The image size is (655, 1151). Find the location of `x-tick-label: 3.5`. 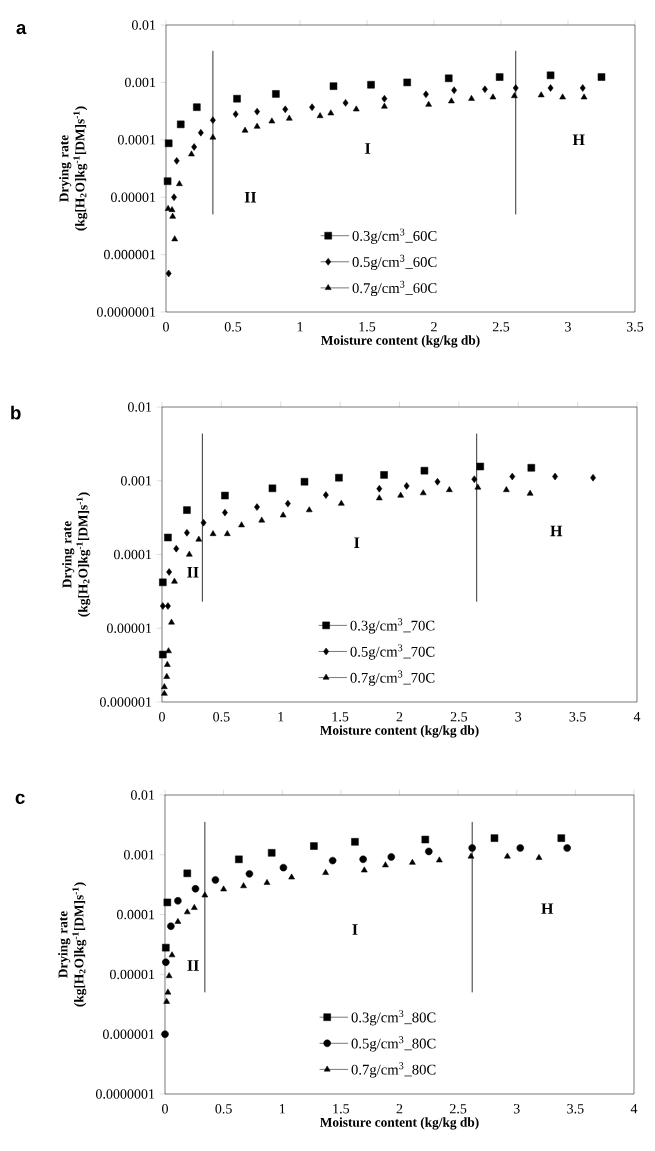

x-tick-label: 3.5 is located at coordinates (577, 717).